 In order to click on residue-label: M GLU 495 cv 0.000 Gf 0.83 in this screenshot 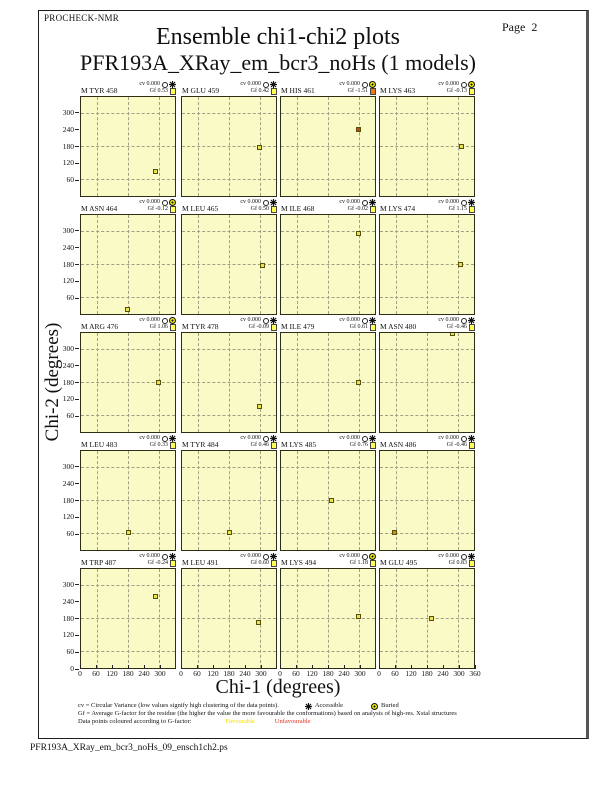, I will do `click(427, 560)`.